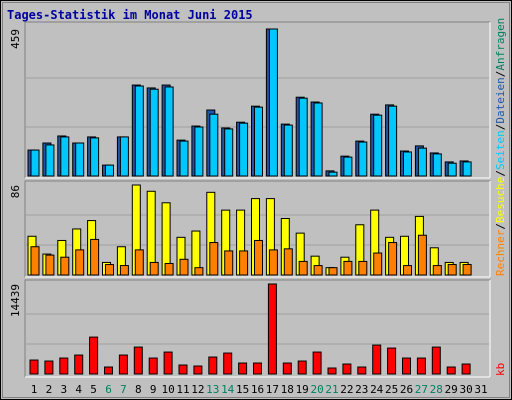 The height and width of the screenshot is (400, 512). Describe the element at coordinates (391, 389) in the screenshot. I see `x-tick-label: 25` at that location.